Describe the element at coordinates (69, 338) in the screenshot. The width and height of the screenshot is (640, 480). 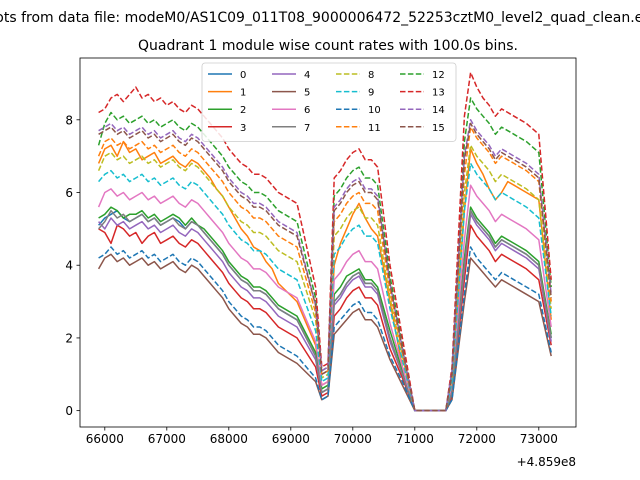
I see `y-tick-label: 2` at that location.